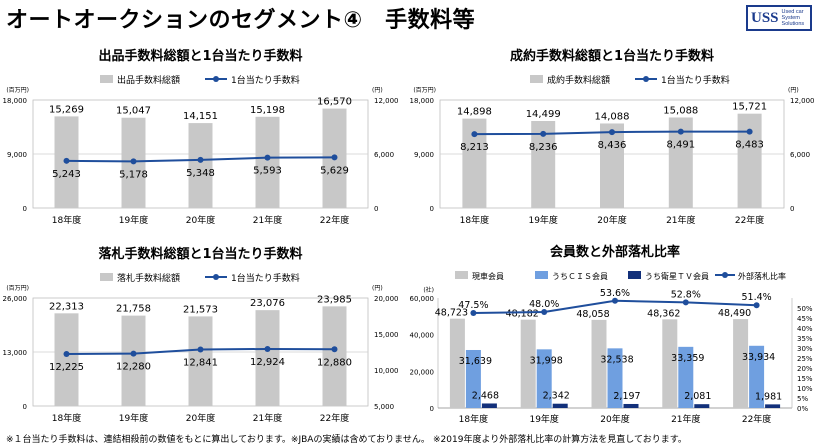  What do you see at coordinates (592, 314) in the screenshot?
I see `bar-value-label: 48,058` at bounding box center [592, 314].